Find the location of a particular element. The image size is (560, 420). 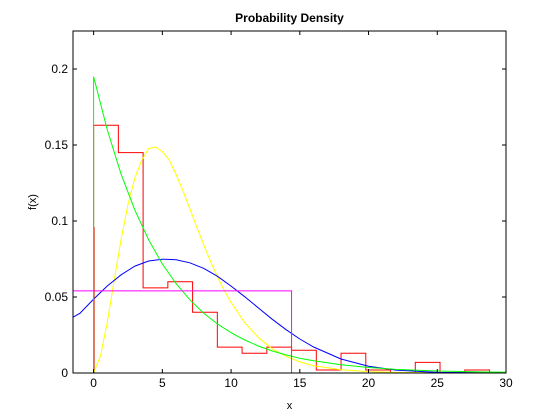

y-tick-label: 0.2 is located at coordinates (59, 69).